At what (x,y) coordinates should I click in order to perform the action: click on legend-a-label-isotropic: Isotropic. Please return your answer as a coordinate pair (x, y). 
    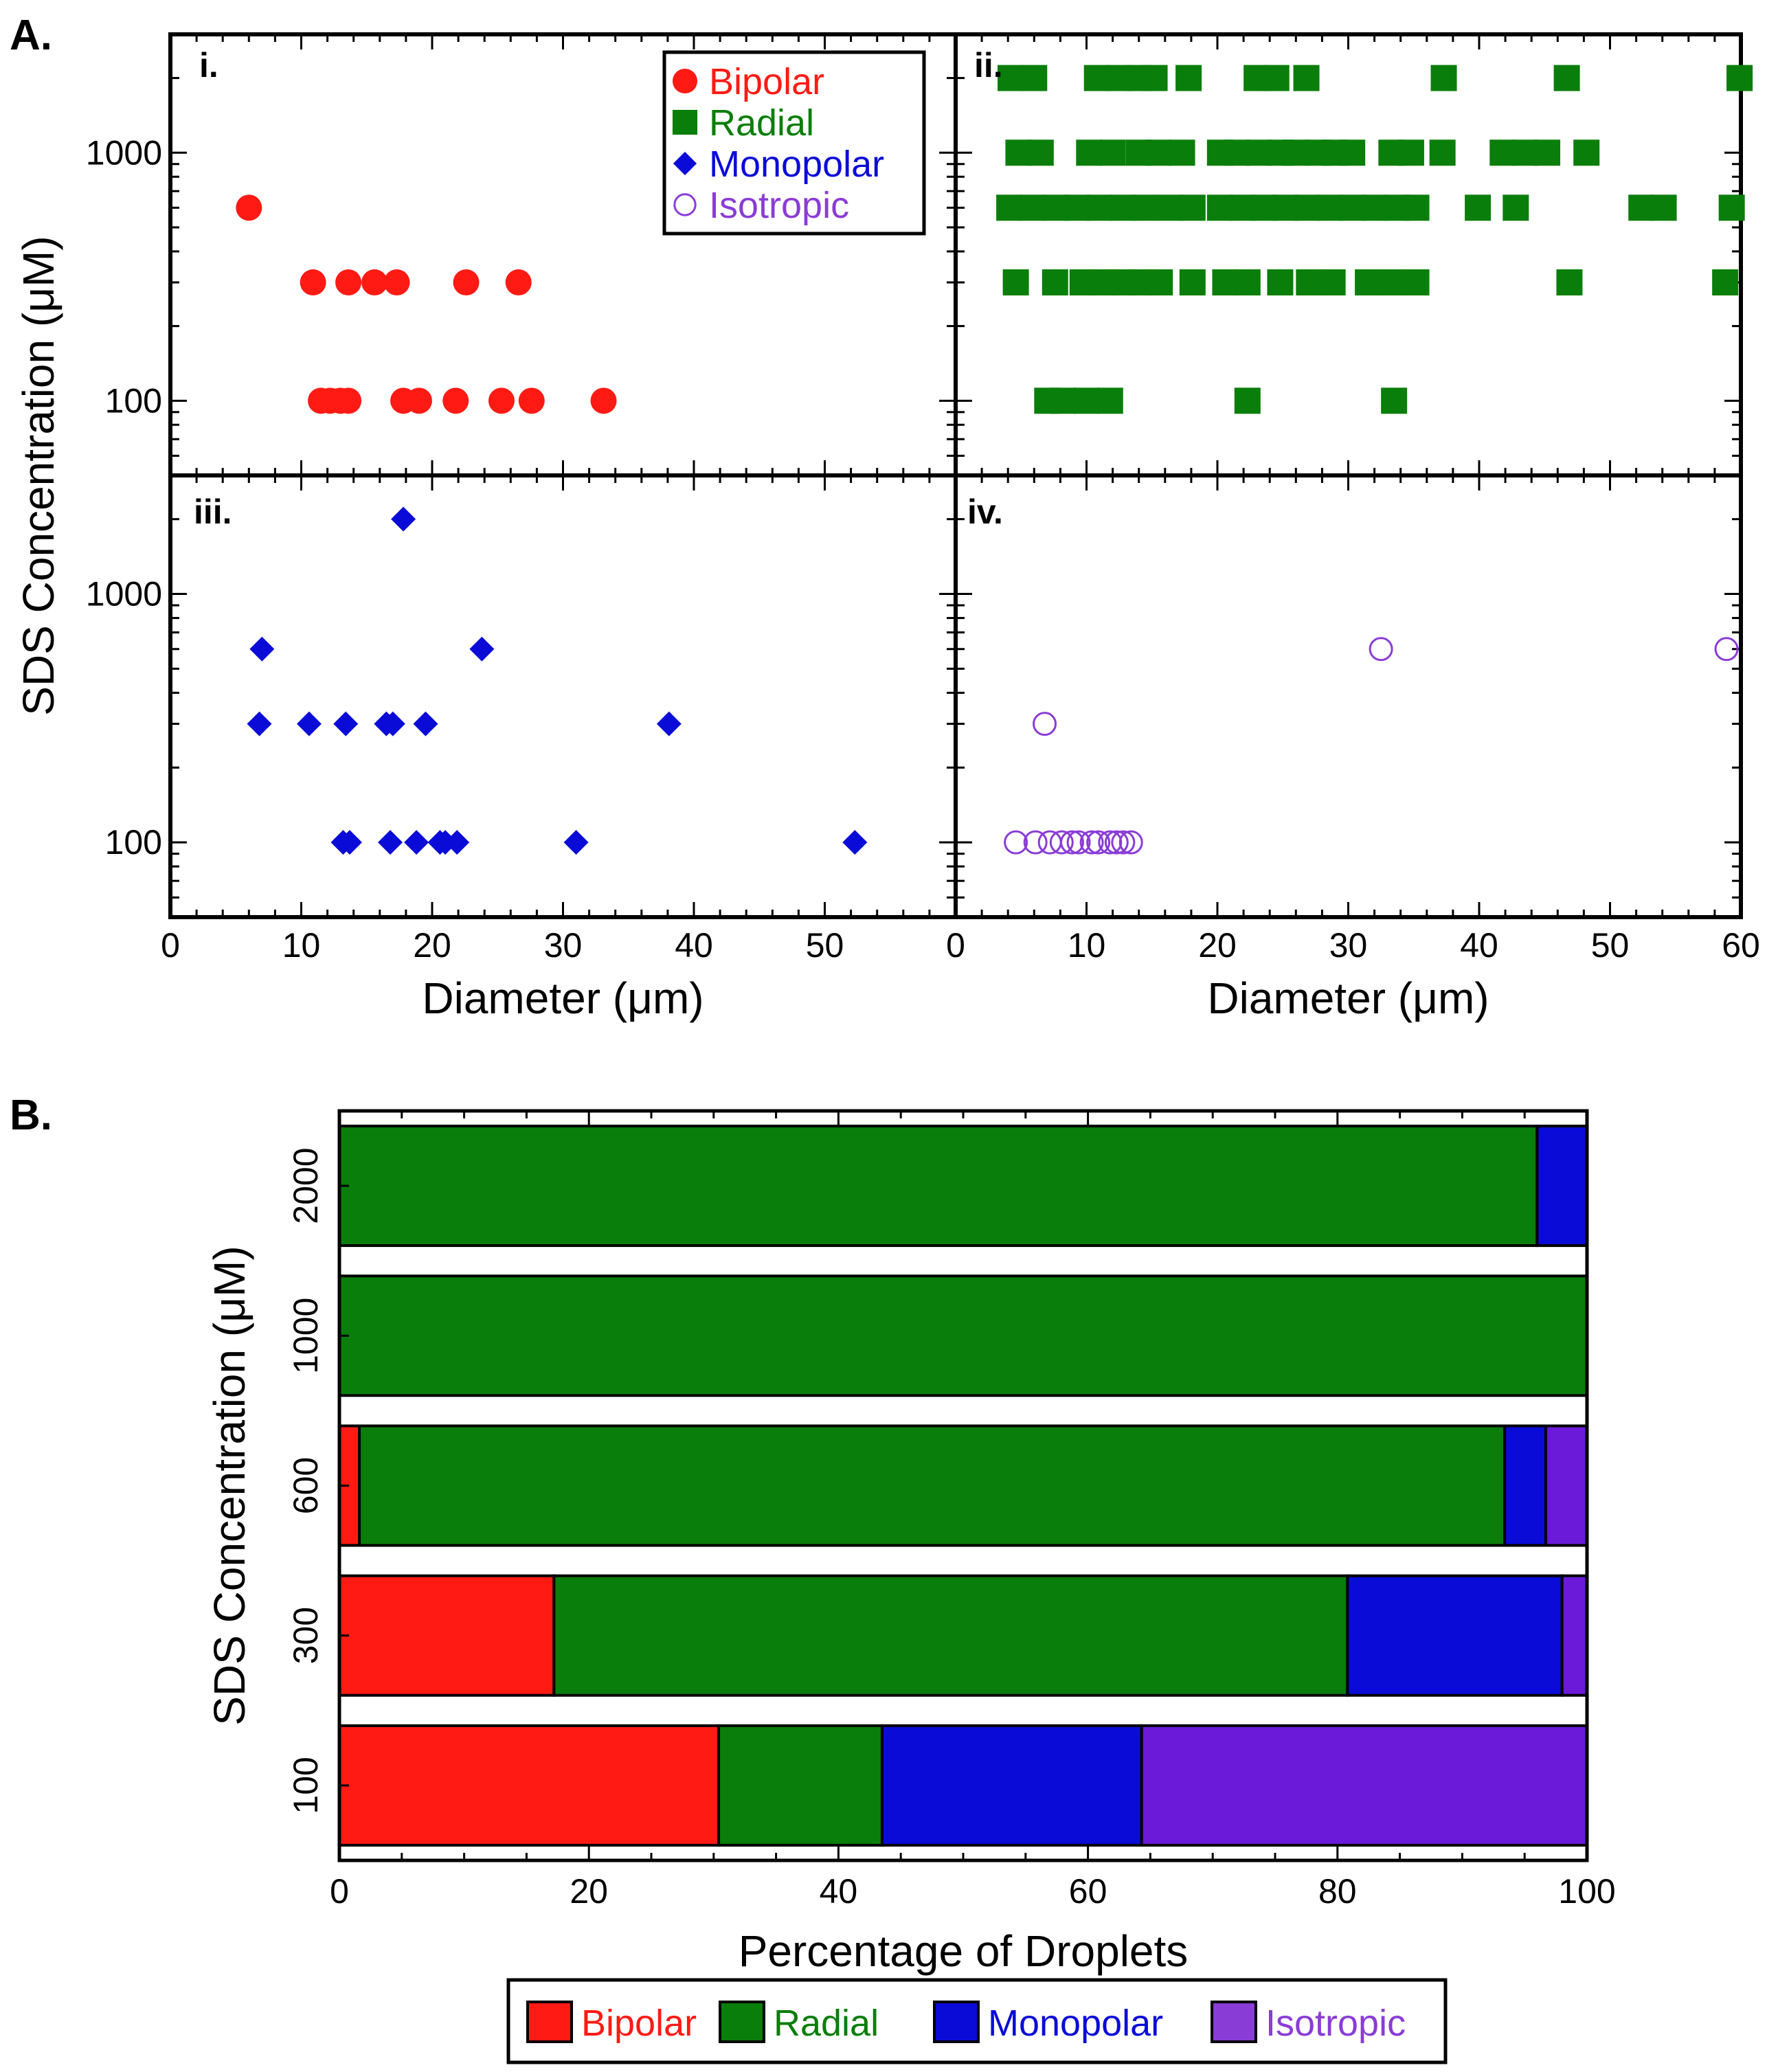
    Looking at the image, I should click on (779, 205).